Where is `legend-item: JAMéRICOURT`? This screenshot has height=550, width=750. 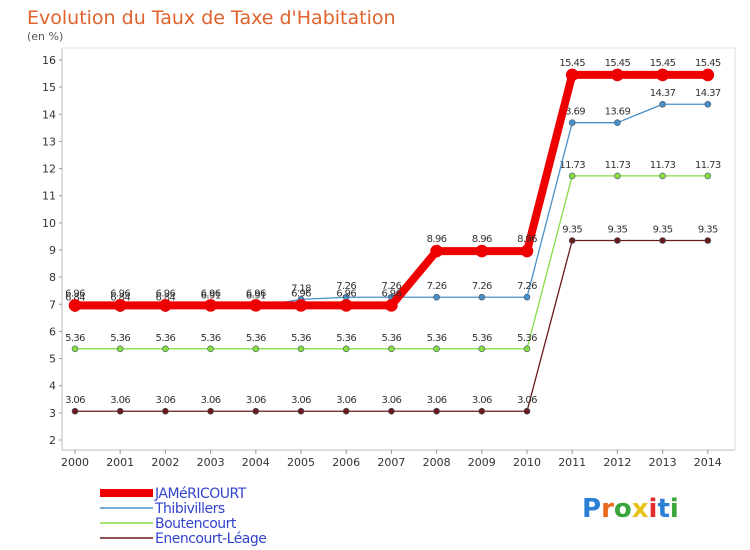 legend-item: JAMéRICOURT is located at coordinates (173, 494).